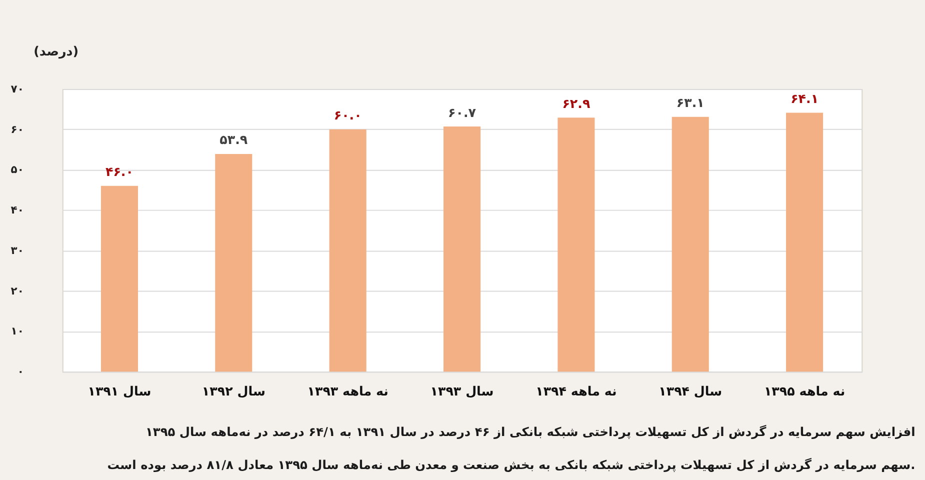 Image resolution: width=925 pixels, height=480 pixels. What do you see at coordinates (690, 102) in the screenshot?
I see `data-label: ۶۳.۱` at bounding box center [690, 102].